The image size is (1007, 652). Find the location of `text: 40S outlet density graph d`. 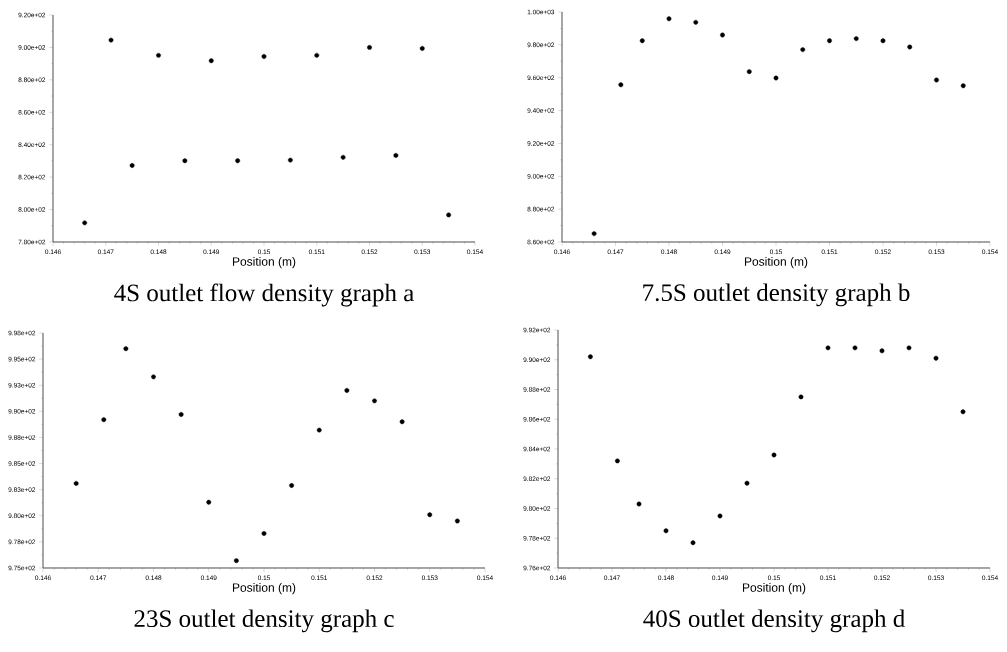

text: 40S outlet density graph d is located at coordinates (774, 621).